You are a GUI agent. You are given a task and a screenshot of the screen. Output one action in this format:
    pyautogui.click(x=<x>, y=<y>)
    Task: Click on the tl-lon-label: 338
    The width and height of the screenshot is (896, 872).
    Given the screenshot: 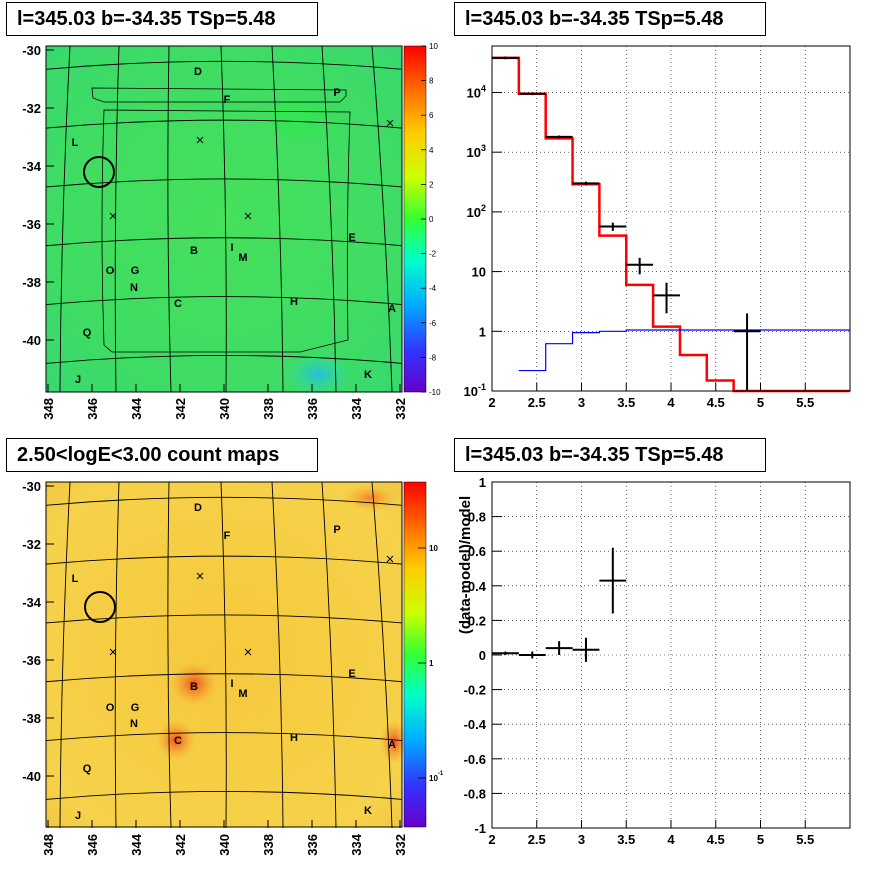 What is the action you would take?
    pyautogui.click(x=268, y=409)
    